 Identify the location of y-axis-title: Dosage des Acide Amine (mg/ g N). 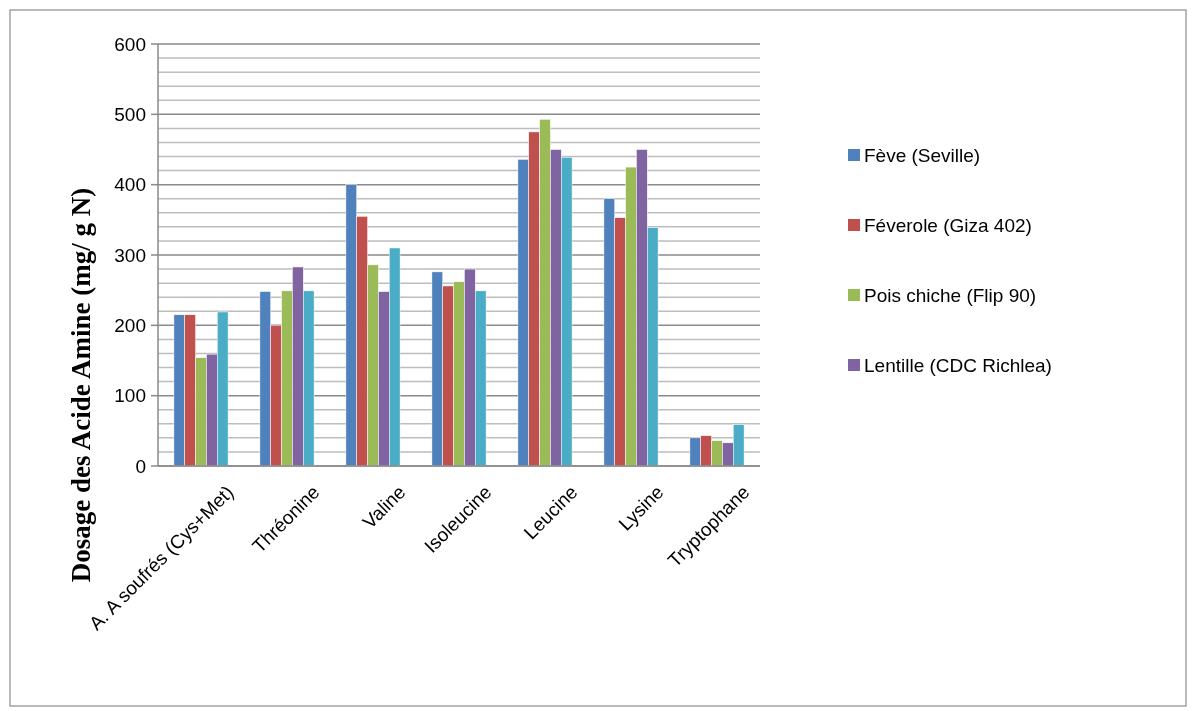
(81, 385).